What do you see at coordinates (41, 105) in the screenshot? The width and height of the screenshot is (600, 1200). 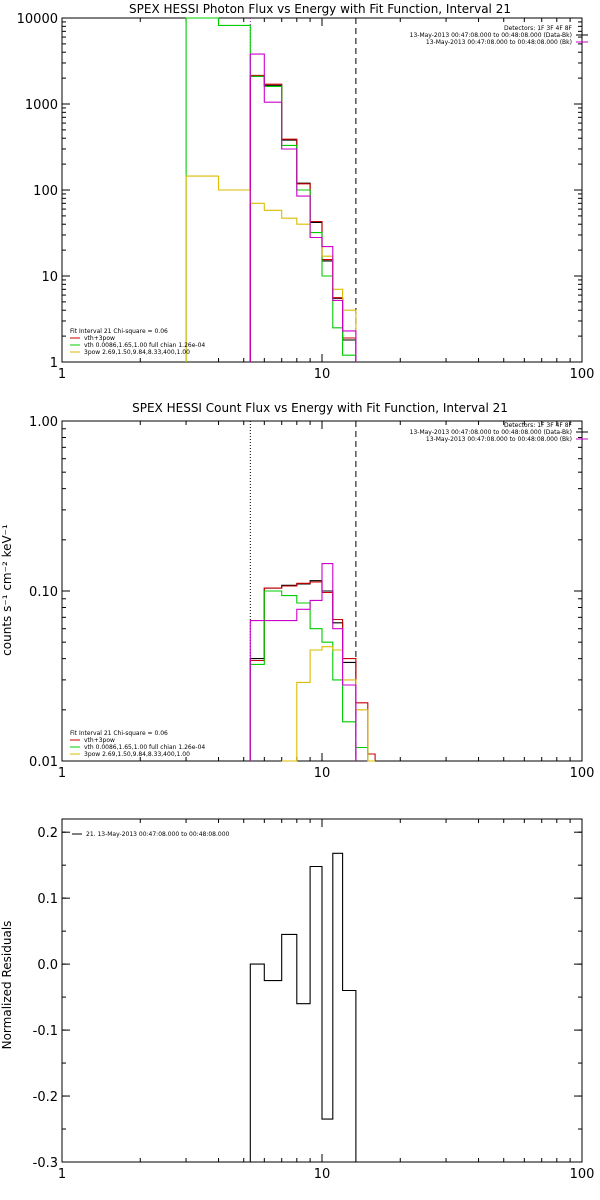 I see `y-tick-label: 1000` at bounding box center [41, 105].